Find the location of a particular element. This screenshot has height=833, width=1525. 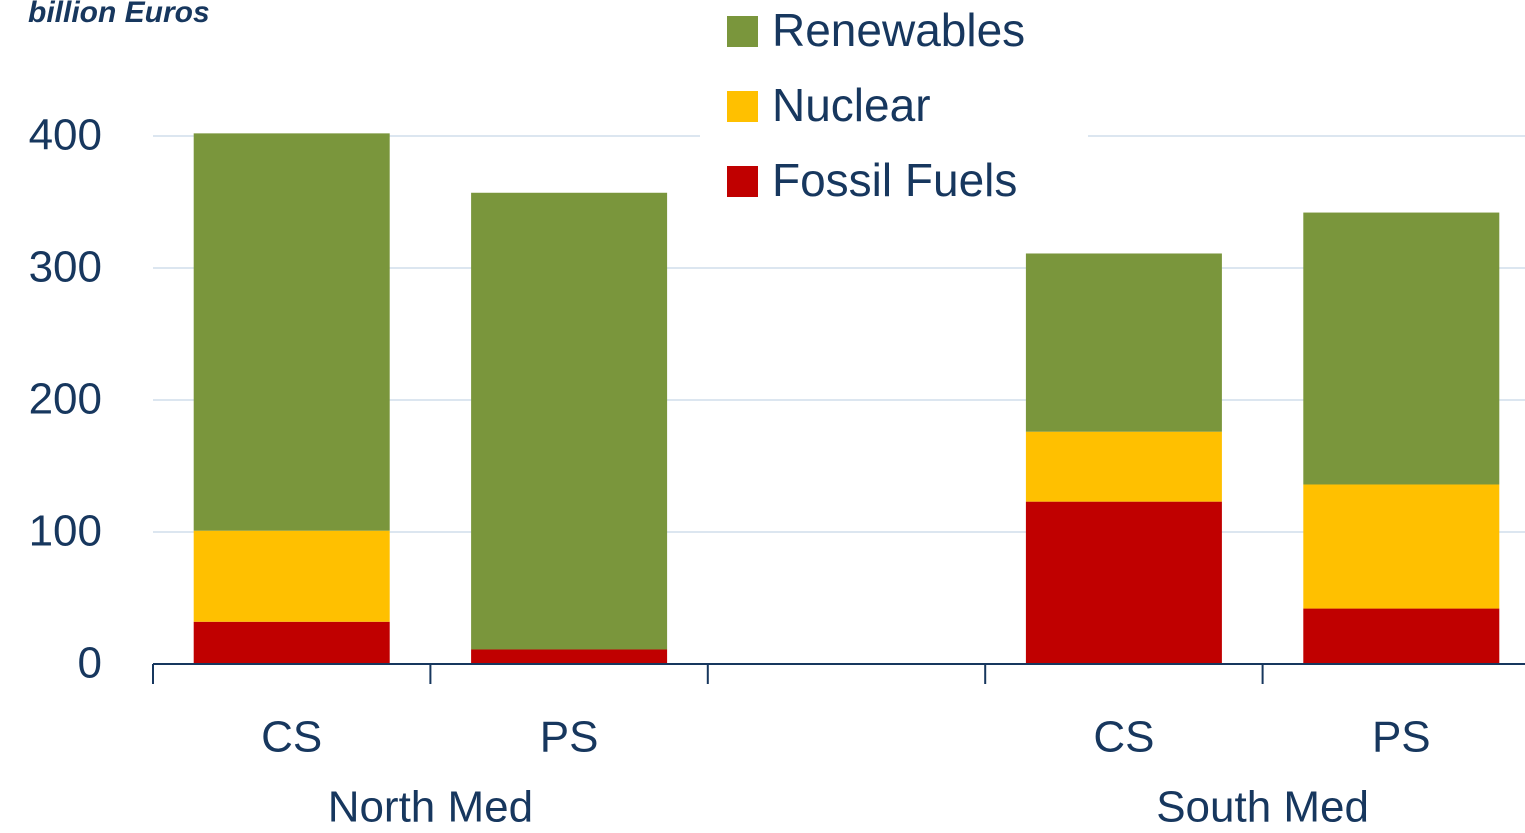

legend-background is located at coordinates (894, 109).